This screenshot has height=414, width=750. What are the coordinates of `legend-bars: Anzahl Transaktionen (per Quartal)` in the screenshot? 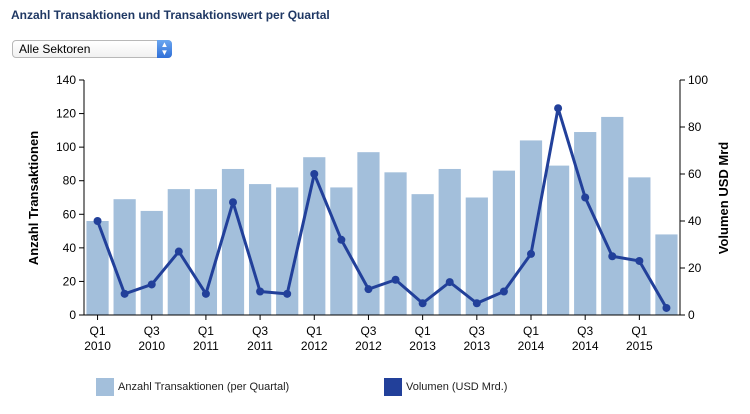 It's located at (192, 387).